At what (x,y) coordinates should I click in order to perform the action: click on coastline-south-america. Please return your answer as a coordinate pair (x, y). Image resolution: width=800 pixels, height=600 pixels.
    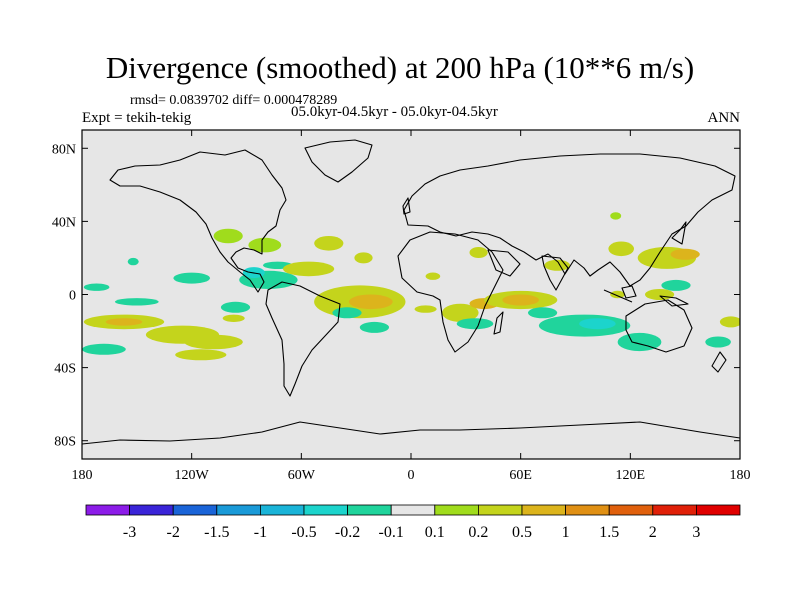
    Looking at the image, I should click on (303, 339).